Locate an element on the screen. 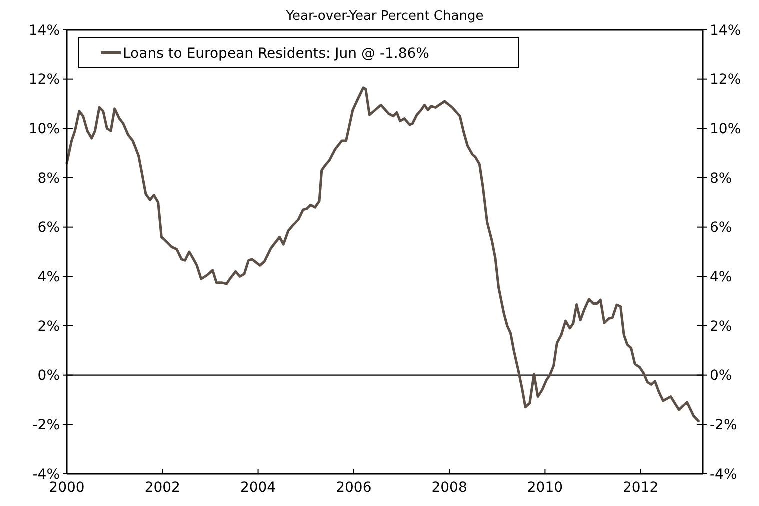  chart-title: Year-over-Year Percent Change is located at coordinates (384, 16).